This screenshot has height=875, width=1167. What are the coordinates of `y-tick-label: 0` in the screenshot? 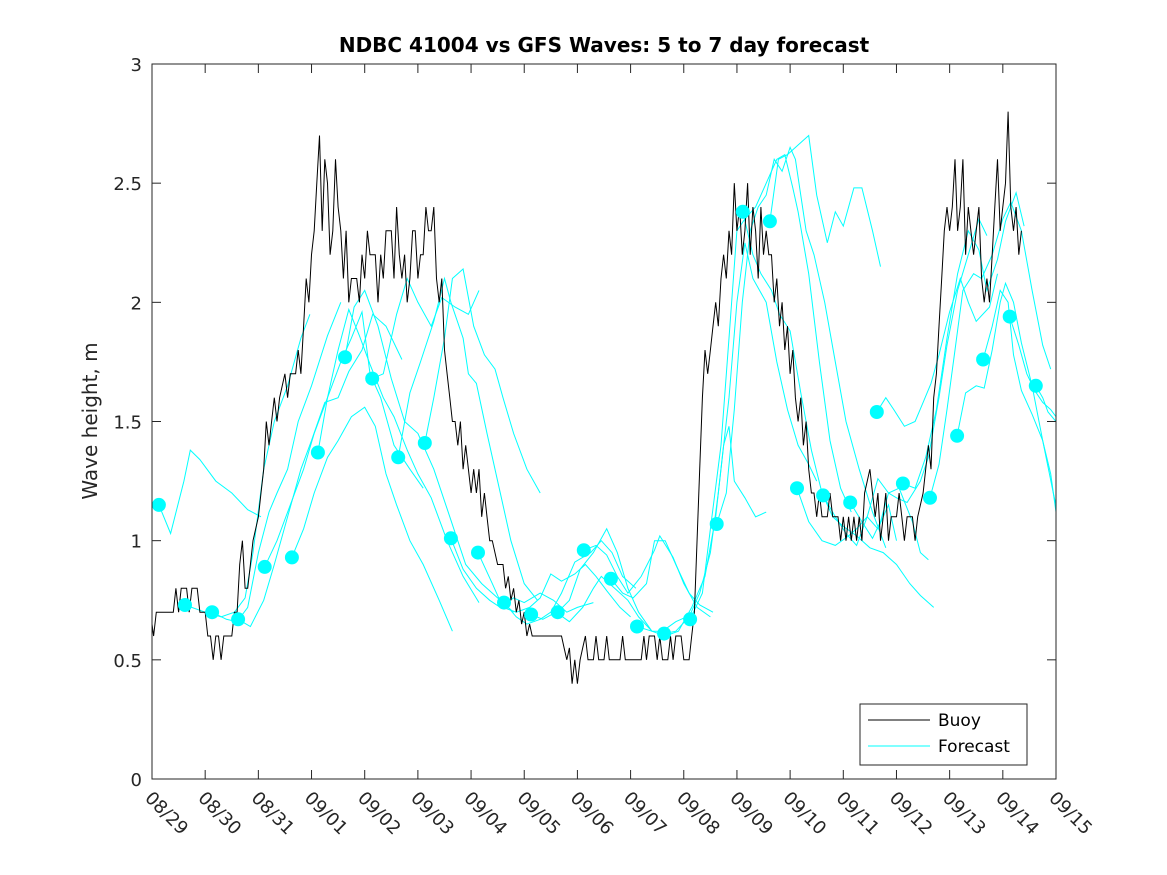 It's located at (136, 780).